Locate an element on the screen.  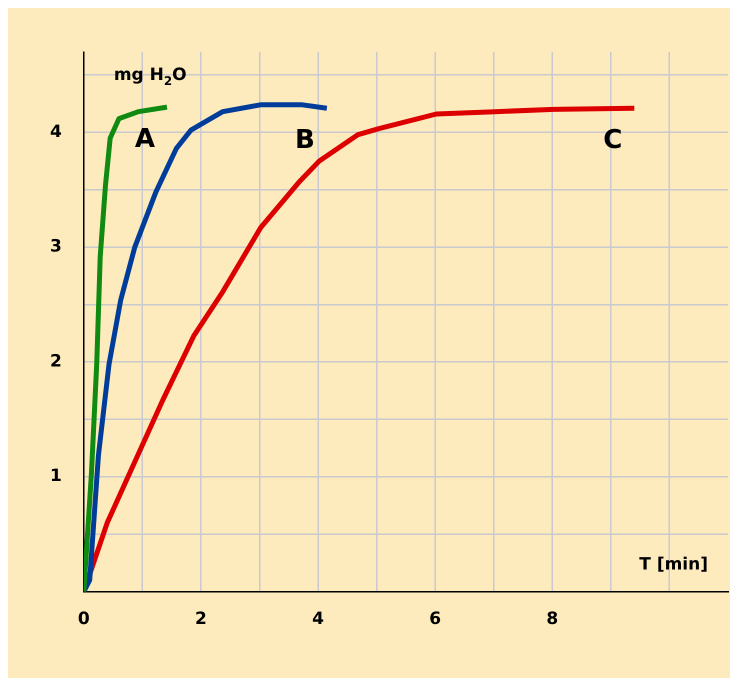
y-tick-label: 4 is located at coordinates (56, 132).